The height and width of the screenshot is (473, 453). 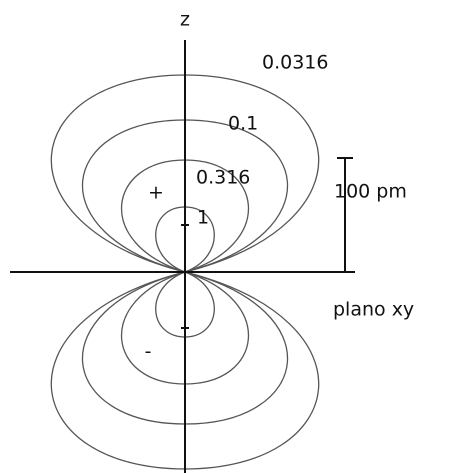 I want to click on plane-label: plano xy, so click(x=373, y=310).